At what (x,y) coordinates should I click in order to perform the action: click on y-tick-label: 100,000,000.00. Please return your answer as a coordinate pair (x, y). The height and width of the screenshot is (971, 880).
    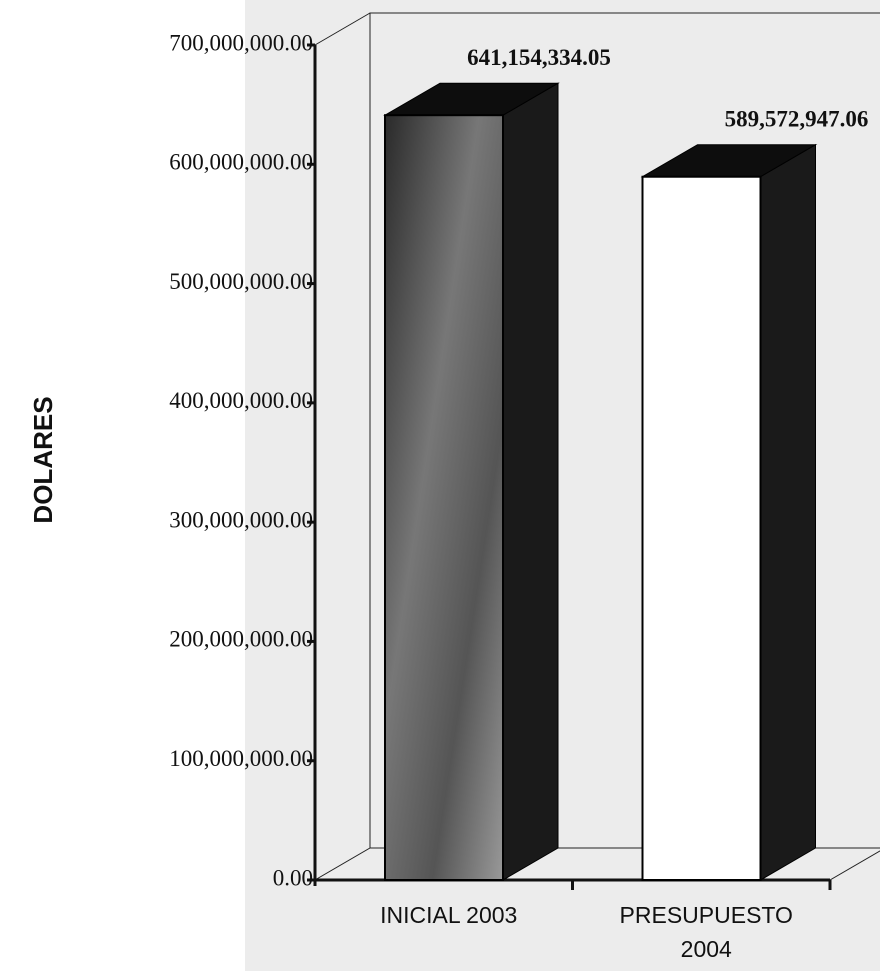
    Looking at the image, I should click on (241, 758).